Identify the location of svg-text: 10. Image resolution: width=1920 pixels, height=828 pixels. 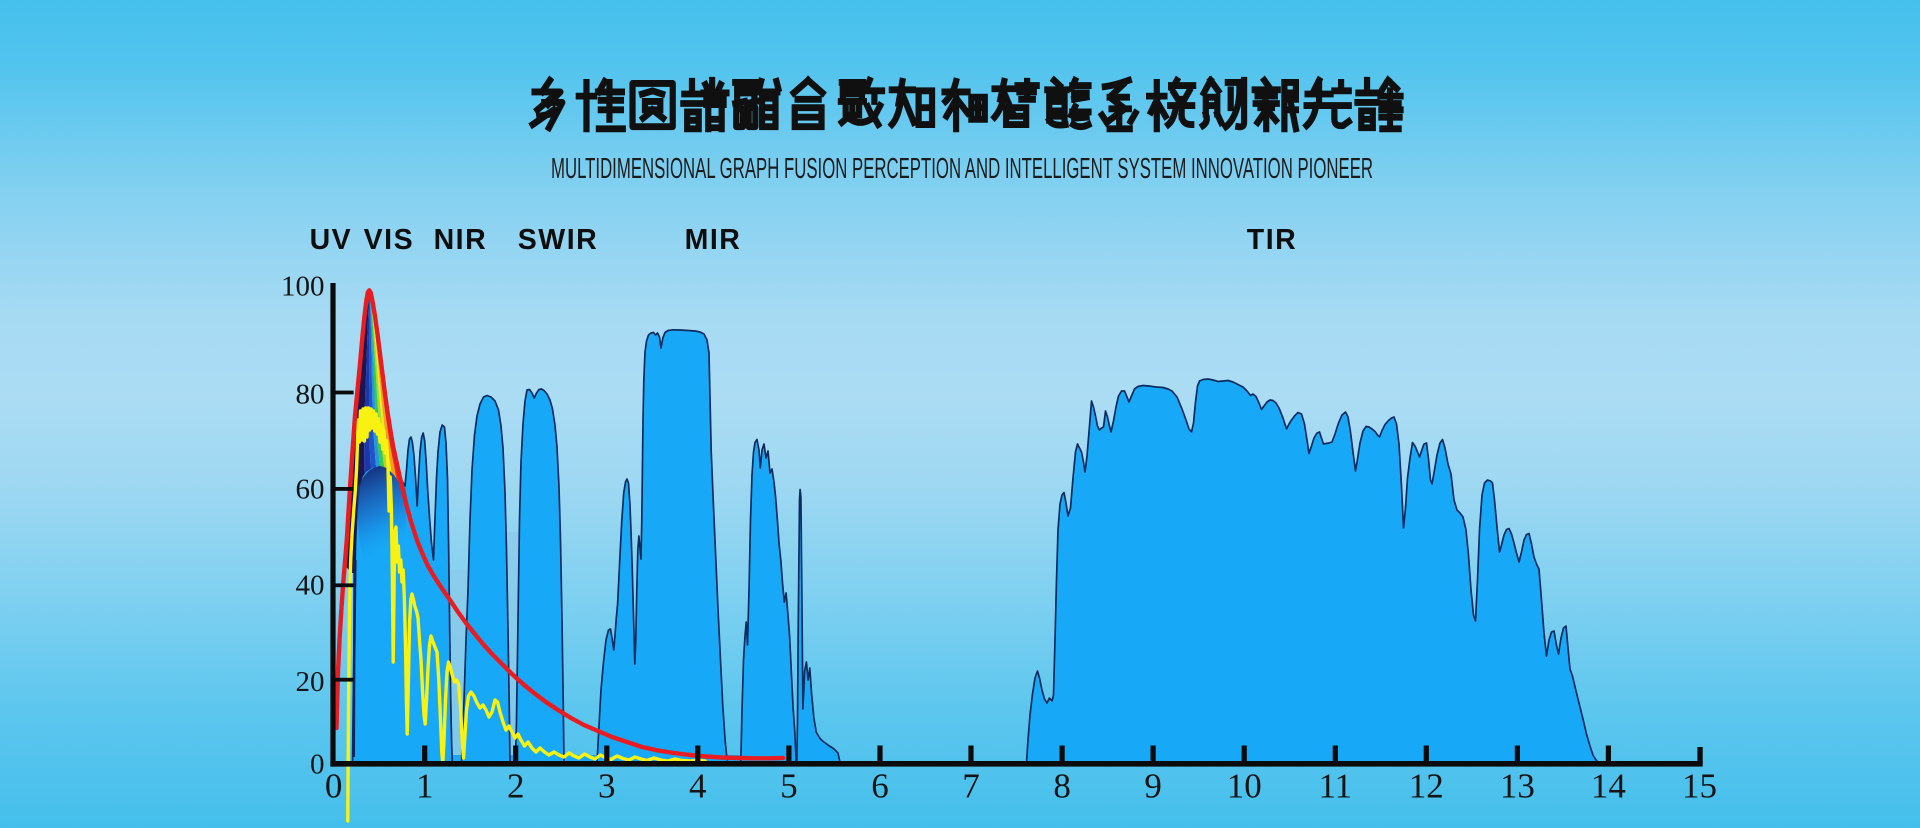
(1244, 786).